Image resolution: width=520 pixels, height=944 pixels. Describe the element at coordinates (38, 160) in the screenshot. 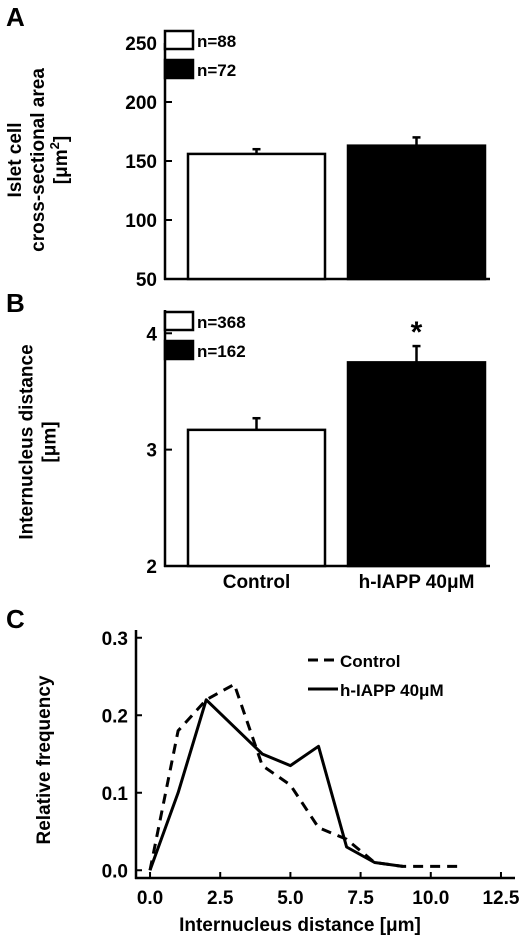

I see `y-axis-label: cross-sectional area` at that location.